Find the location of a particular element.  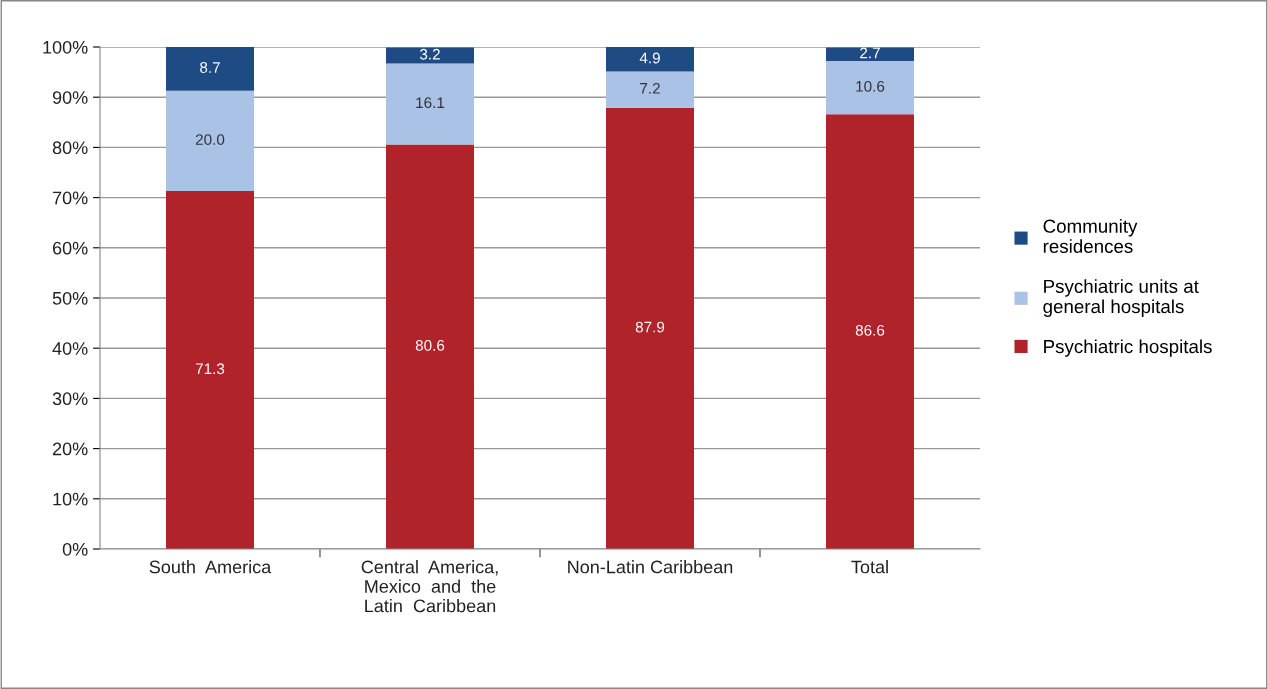

y-tick-label: 100% is located at coordinates (65, 47).